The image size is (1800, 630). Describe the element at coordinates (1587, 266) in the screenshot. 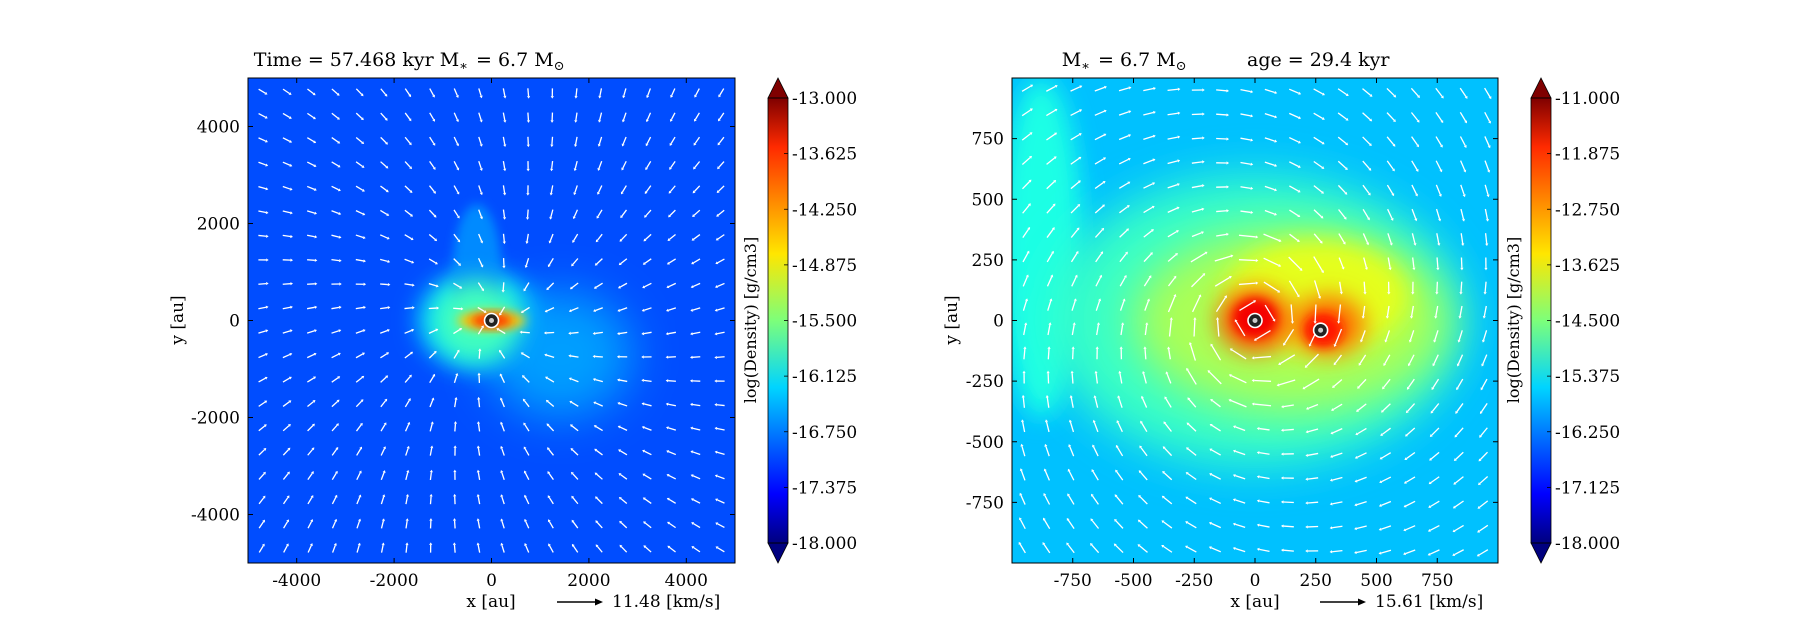

I see `colorbar-tick-label: -13.625` at that location.